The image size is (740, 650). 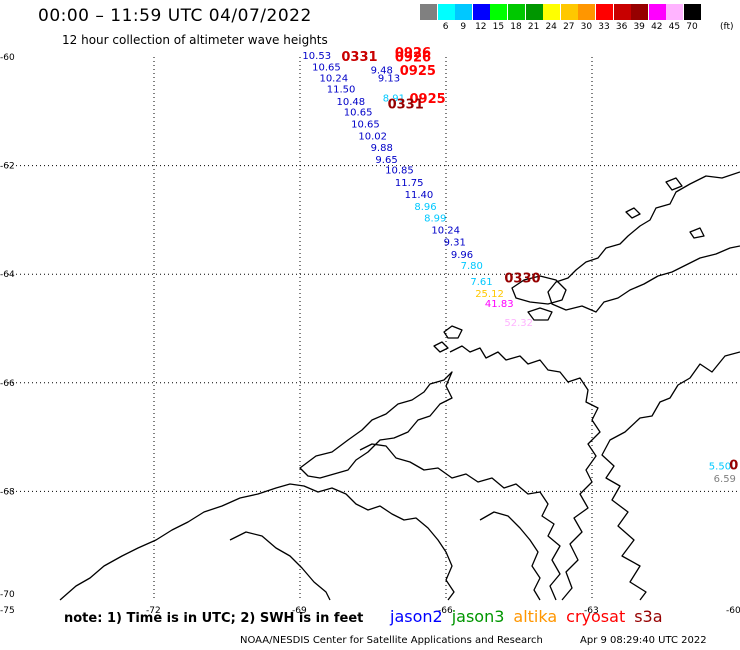 What do you see at coordinates (518, 323) in the screenshot?
I see `wave-height-point: 52.32` at bounding box center [518, 323].